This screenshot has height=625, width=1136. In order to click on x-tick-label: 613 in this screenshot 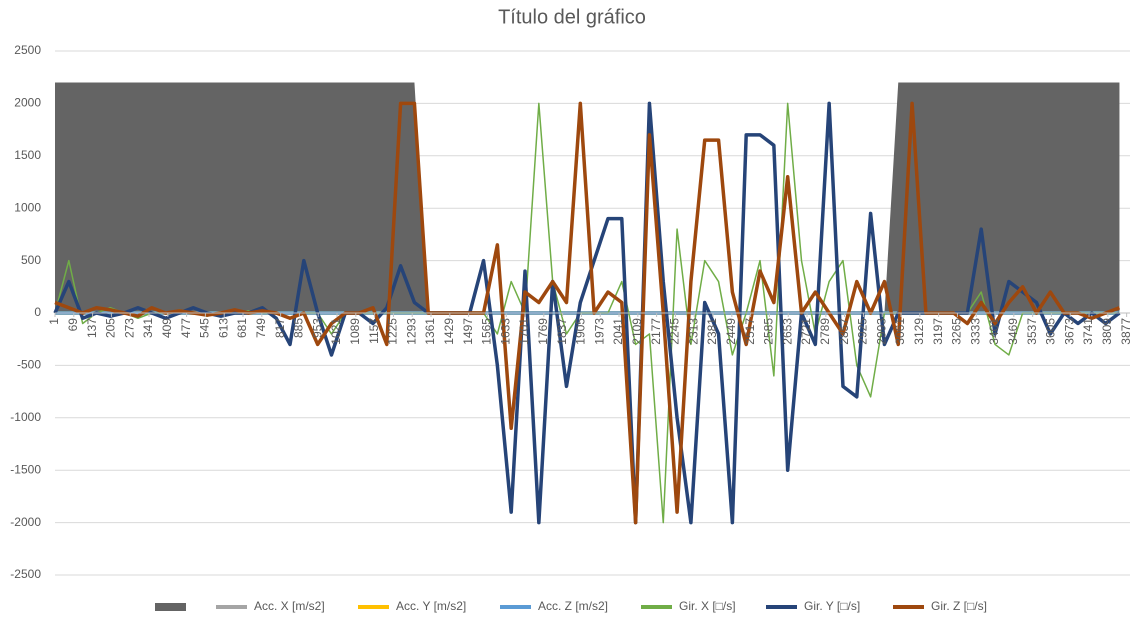, I will do `click(223, 328)`.